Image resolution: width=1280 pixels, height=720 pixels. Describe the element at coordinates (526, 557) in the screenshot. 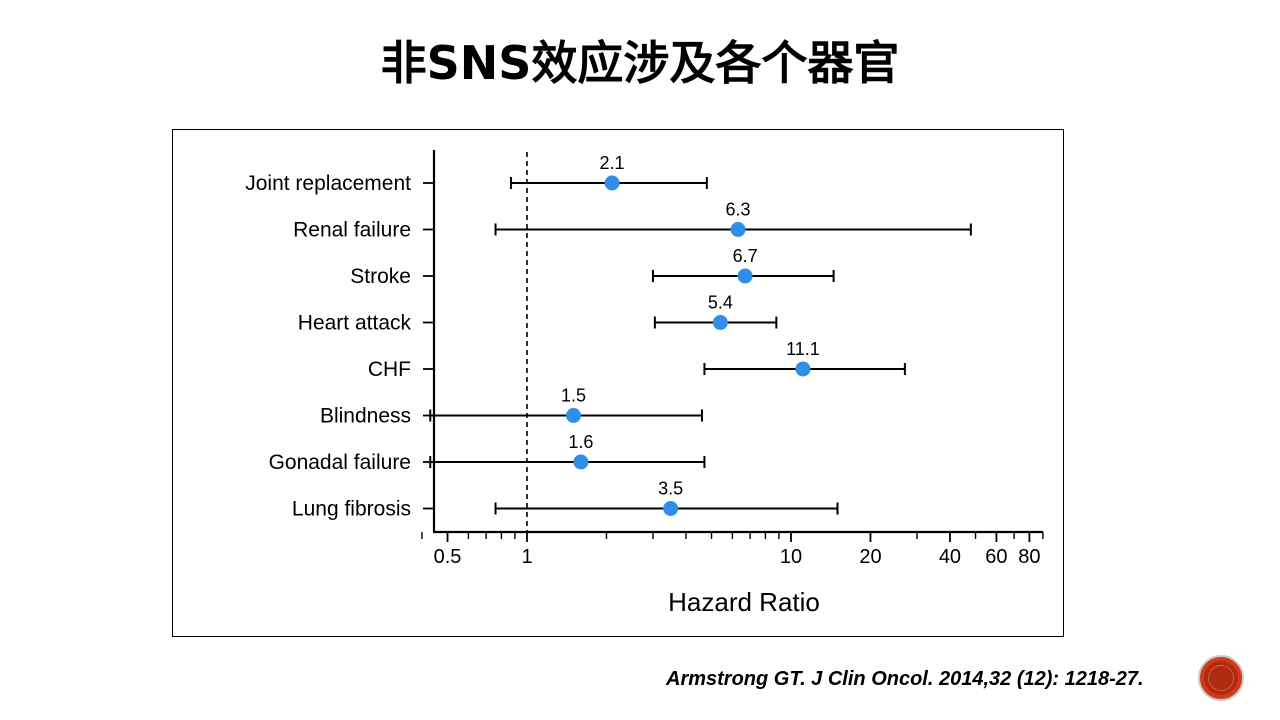

I see `x-tick-label: 1` at that location.